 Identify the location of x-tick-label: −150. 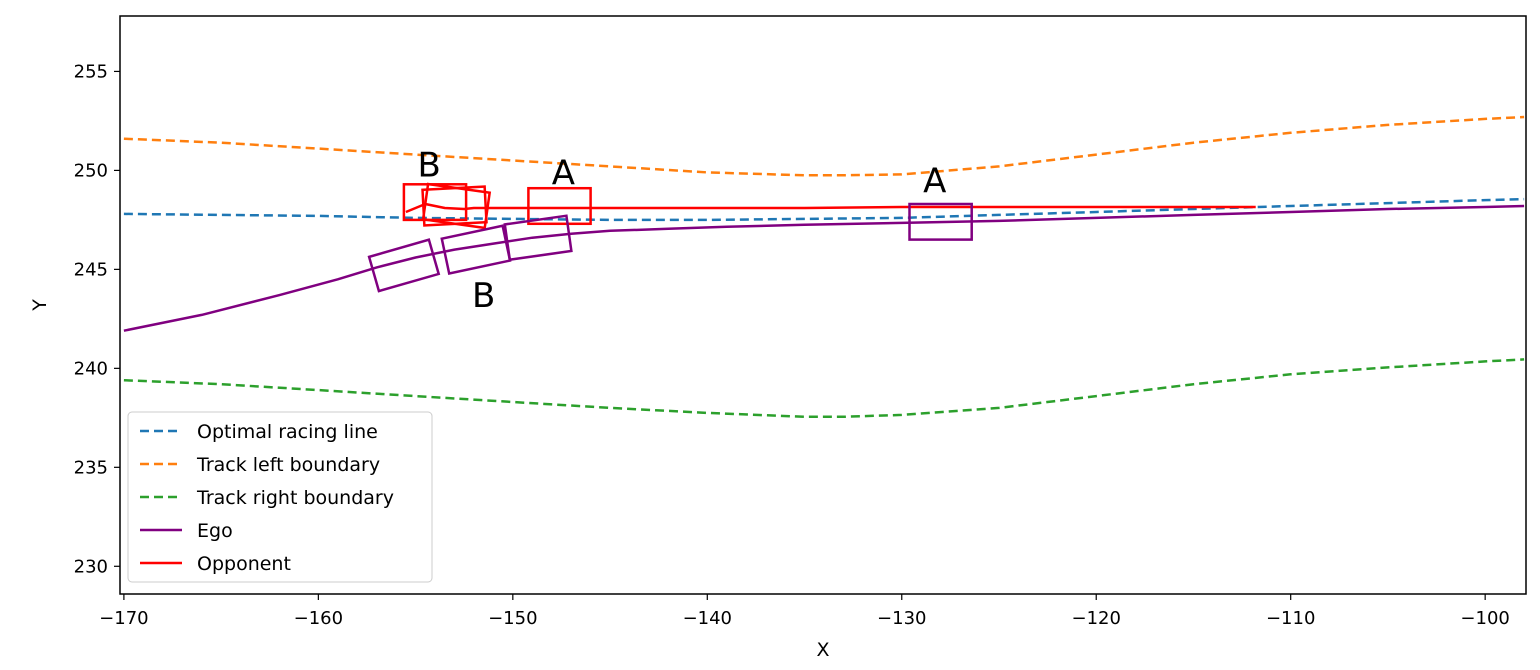
(512, 618).